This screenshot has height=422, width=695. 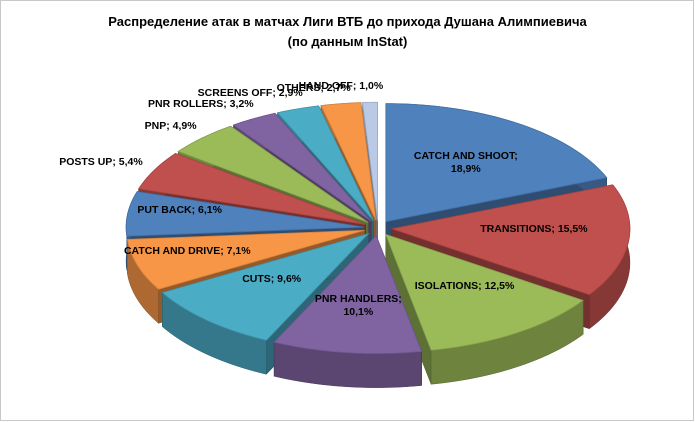 What do you see at coordinates (250, 93) in the screenshot?
I see `data-label: SCREENS OFF; 2,9%` at bounding box center [250, 93].